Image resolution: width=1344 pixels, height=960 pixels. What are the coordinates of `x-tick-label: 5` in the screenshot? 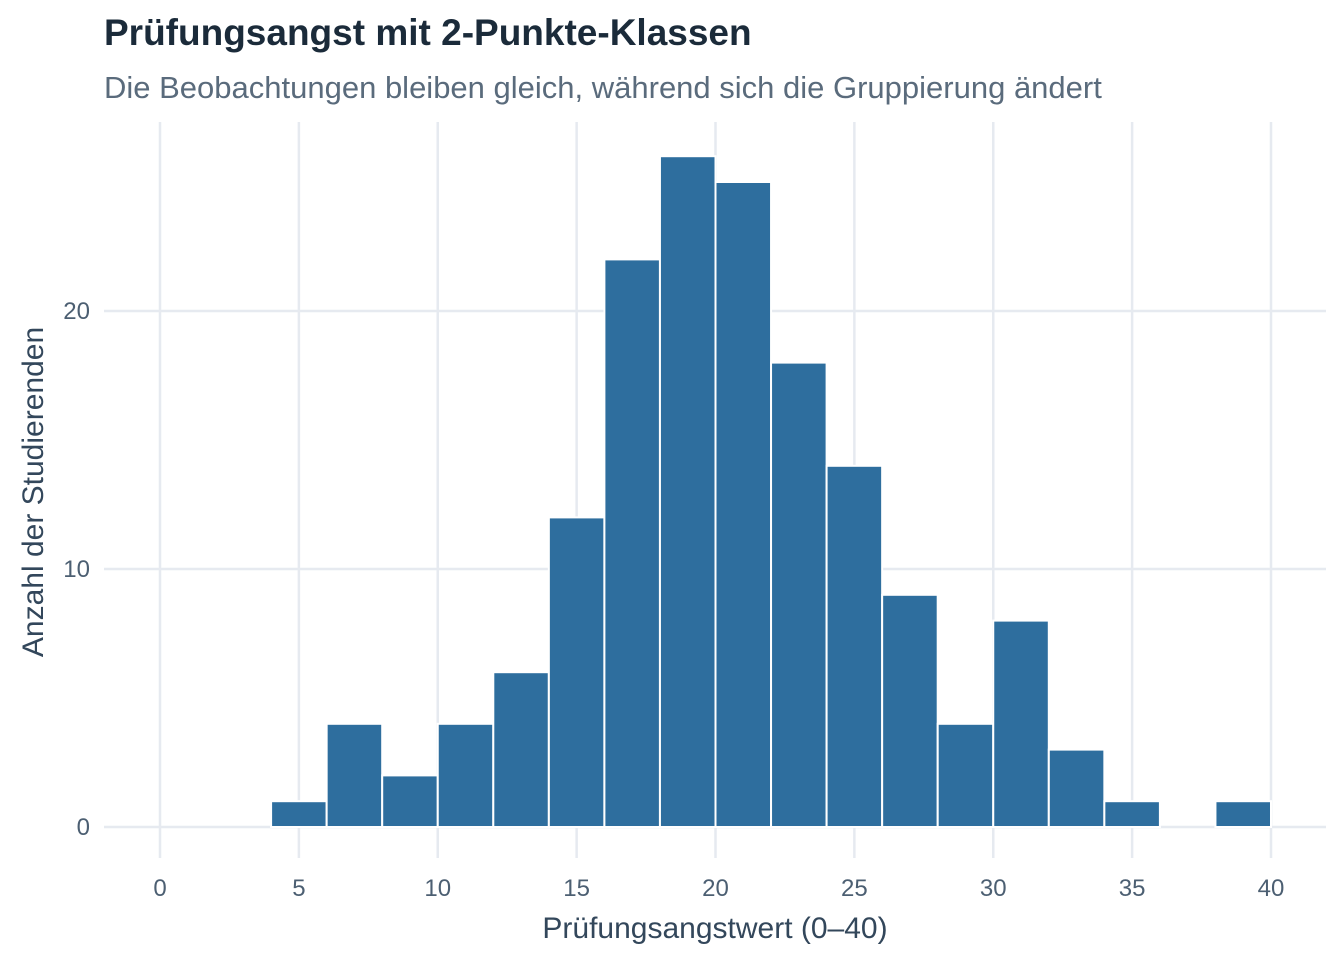 It's located at (298, 888).